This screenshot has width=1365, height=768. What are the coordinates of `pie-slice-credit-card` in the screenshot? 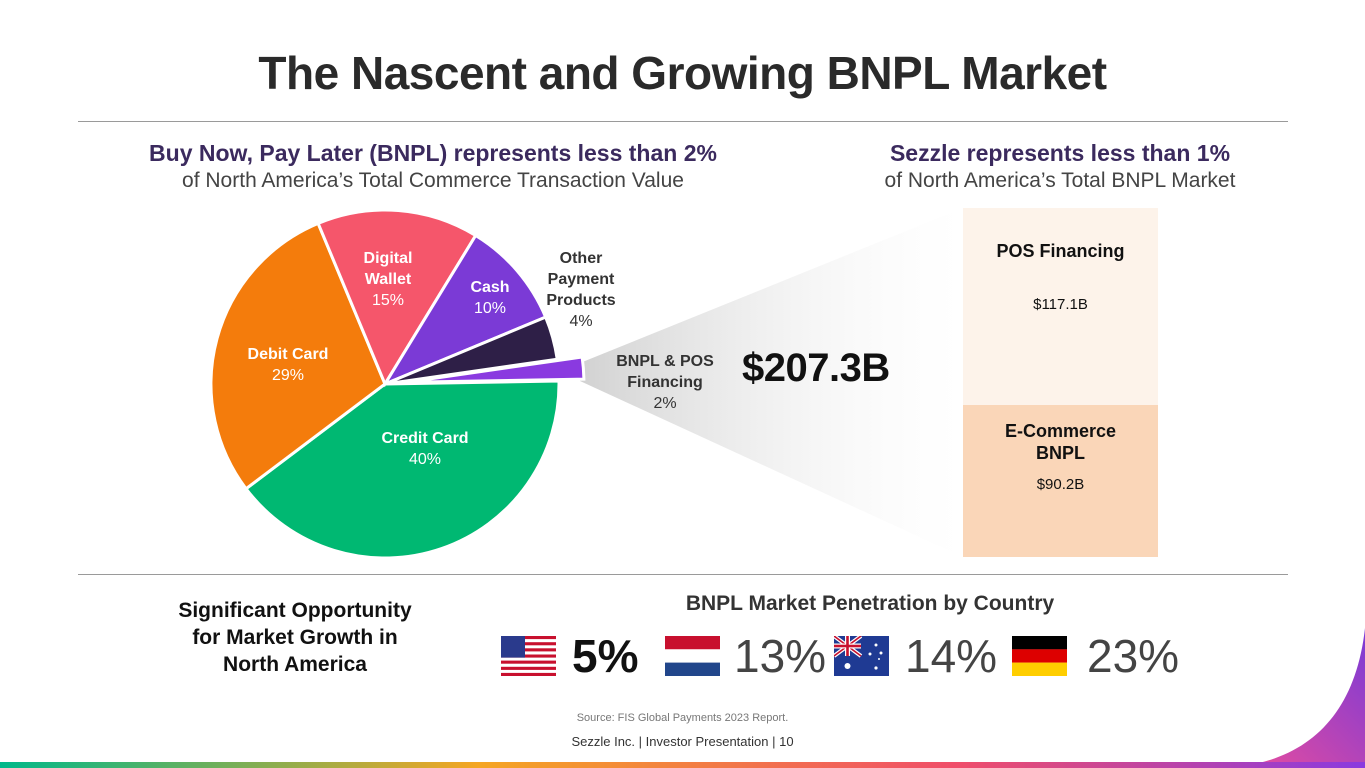 It's located at (402, 469).